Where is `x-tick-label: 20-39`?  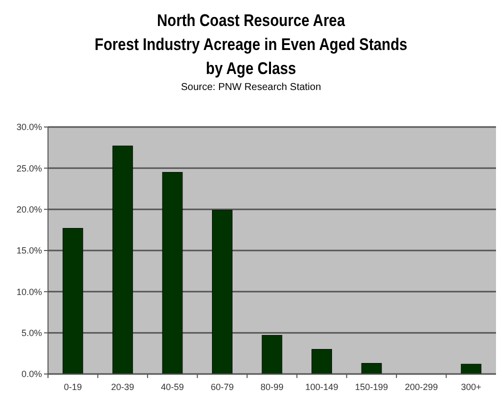 x-tick-label: 20-39 is located at coordinates (122, 387).